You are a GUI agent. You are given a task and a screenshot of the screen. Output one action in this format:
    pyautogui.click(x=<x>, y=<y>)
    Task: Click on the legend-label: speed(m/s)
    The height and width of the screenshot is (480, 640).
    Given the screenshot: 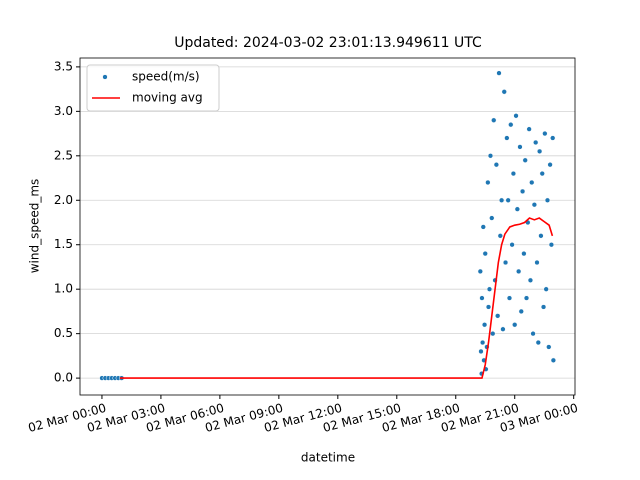 What is the action you would take?
    pyautogui.click(x=166, y=77)
    